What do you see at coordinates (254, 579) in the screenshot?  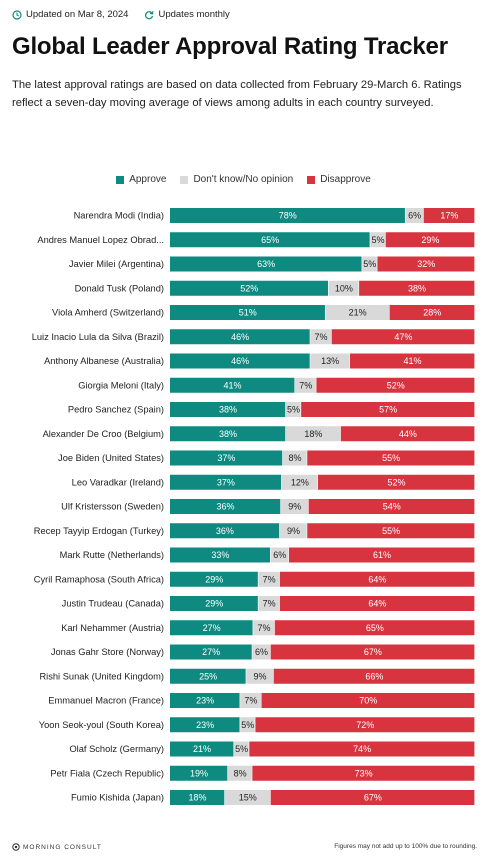 I see `chart-row: Cyril Ramaphosa (South Africa) 29% 7% 64%` at bounding box center [254, 579].